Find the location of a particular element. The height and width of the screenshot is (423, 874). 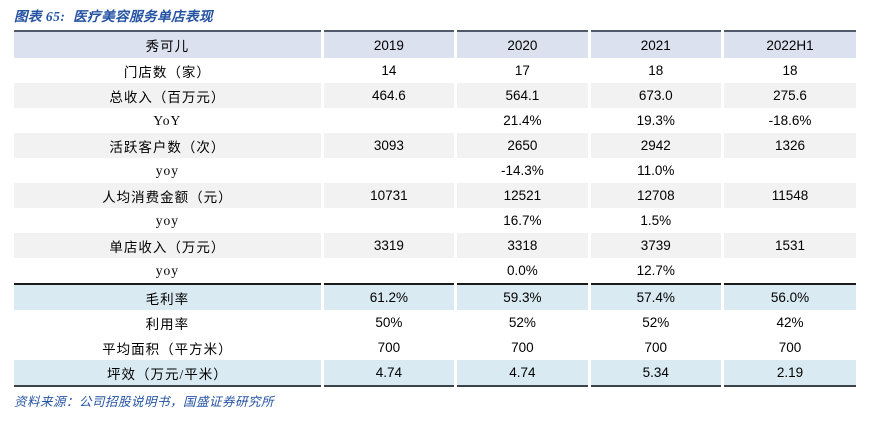

table-row: 毛利率 61.2% 59.3% 57.4% 56.0% is located at coordinates (435, 296).